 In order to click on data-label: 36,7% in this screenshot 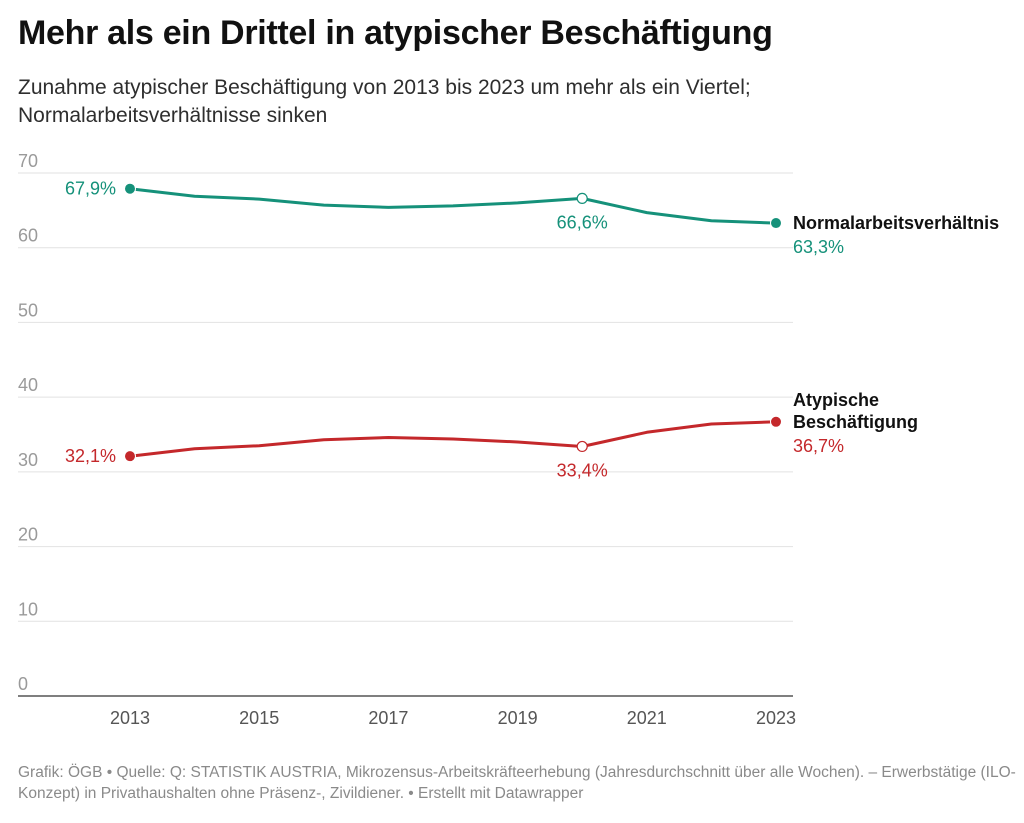, I will do `click(818, 446)`.